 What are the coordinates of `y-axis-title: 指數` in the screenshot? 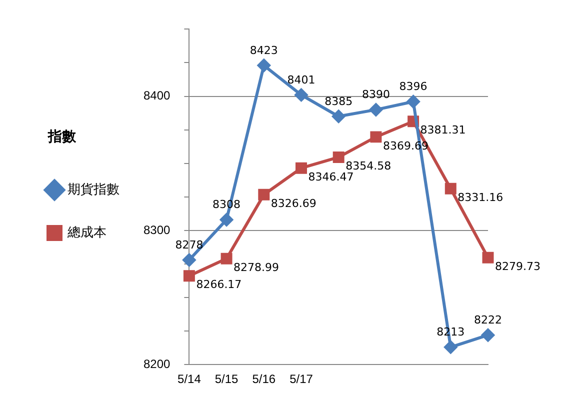 It's located at (62, 137).